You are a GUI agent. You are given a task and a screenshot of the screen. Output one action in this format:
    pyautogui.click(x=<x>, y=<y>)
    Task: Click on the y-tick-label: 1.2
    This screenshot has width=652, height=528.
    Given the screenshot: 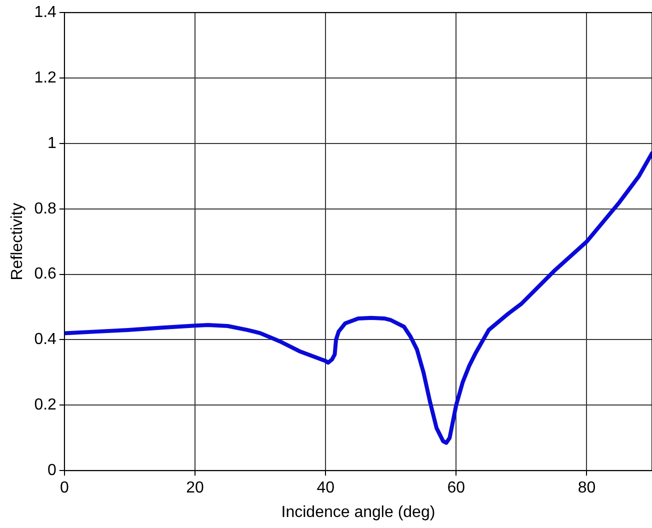 What is the action you would take?
    pyautogui.click(x=45, y=77)
    